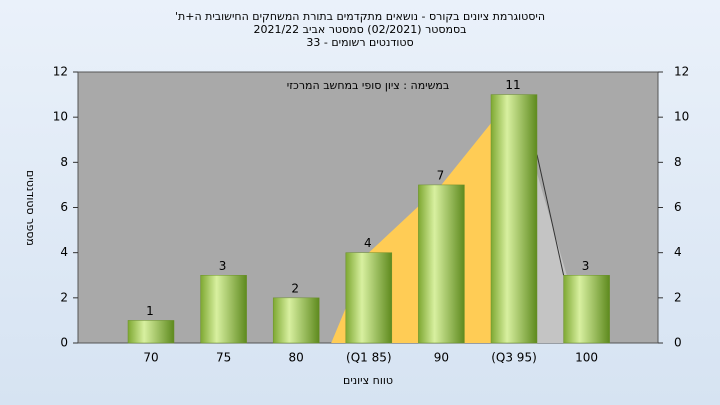 This screenshot has height=405, width=720. I want to click on y-tick-label: 12, so click(60, 72).